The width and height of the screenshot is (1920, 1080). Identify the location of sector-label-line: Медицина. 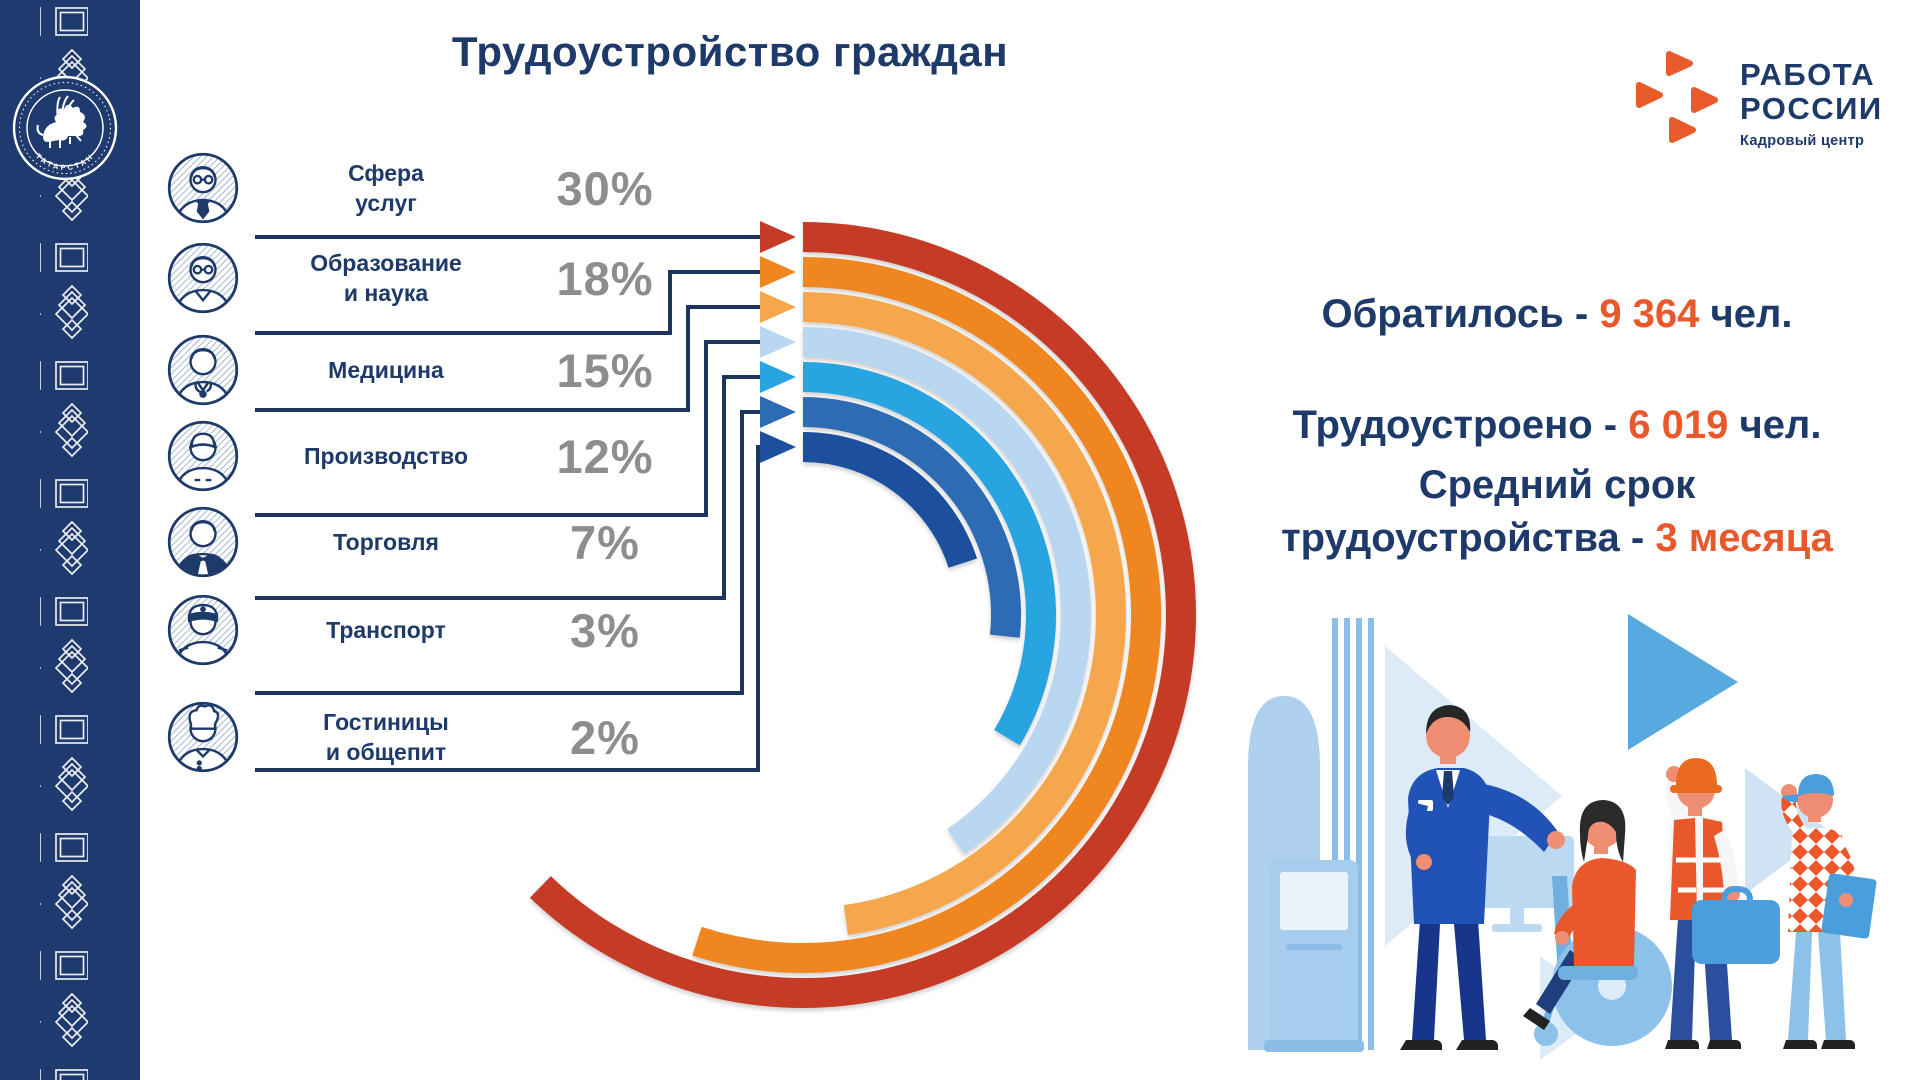
(386, 369).